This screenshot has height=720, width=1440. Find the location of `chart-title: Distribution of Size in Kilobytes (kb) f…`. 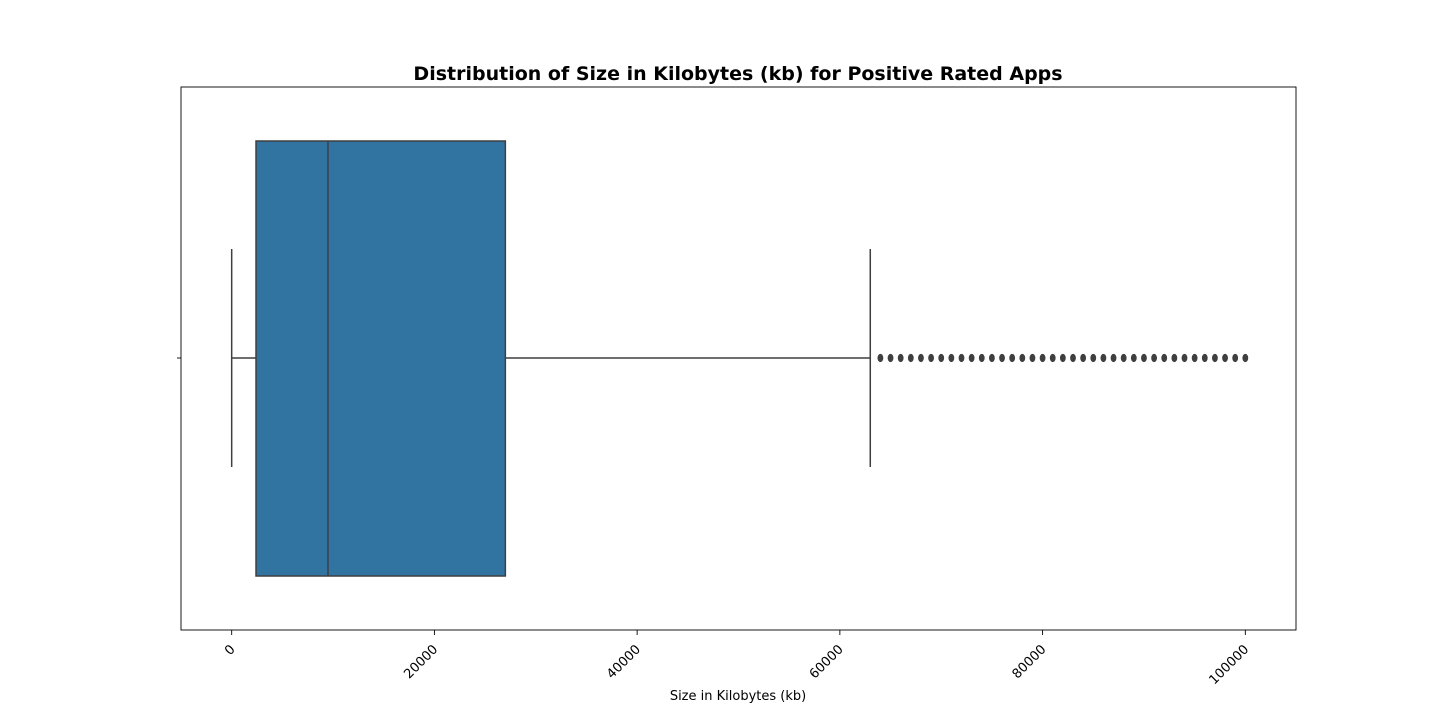

chart-title: Distribution of Size in Kilobytes (kb) f… is located at coordinates (737, 74).